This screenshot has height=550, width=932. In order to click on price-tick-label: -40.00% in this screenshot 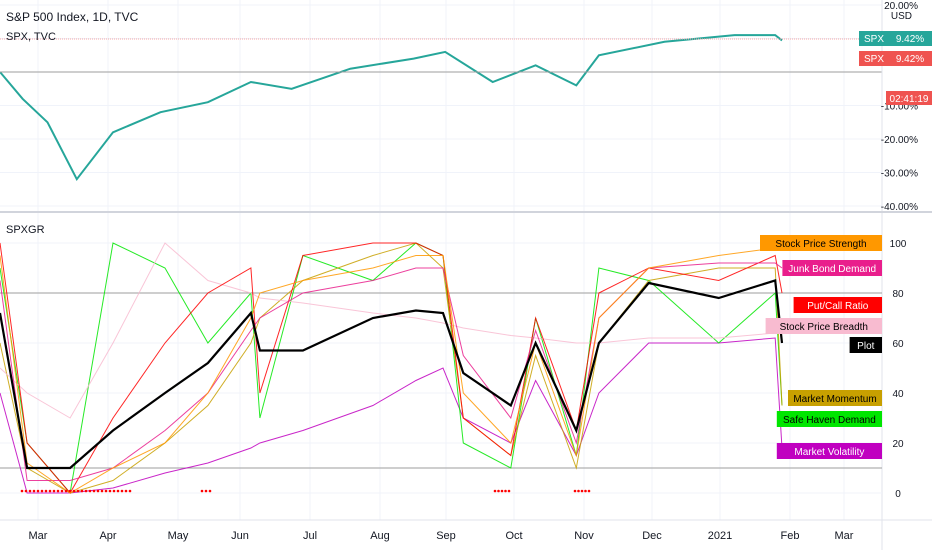, I will do `click(899, 207)`.